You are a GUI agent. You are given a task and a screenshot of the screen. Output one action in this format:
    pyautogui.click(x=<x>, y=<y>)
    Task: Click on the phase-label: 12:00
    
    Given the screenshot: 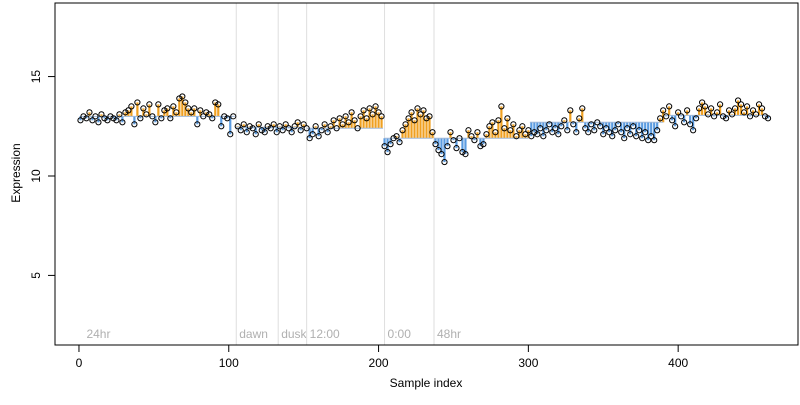 What is the action you would take?
    pyautogui.click(x=325, y=334)
    